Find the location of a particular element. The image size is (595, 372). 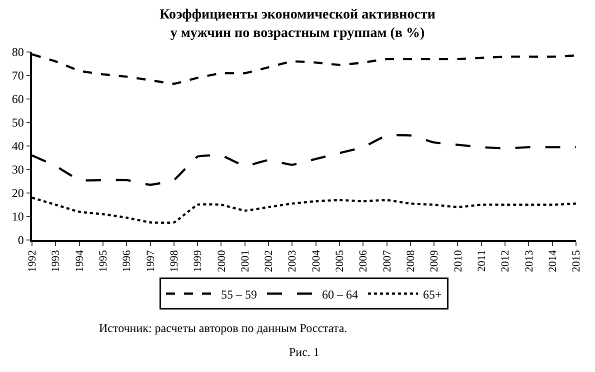

x-tick-label: 1998 is located at coordinates (174, 261).